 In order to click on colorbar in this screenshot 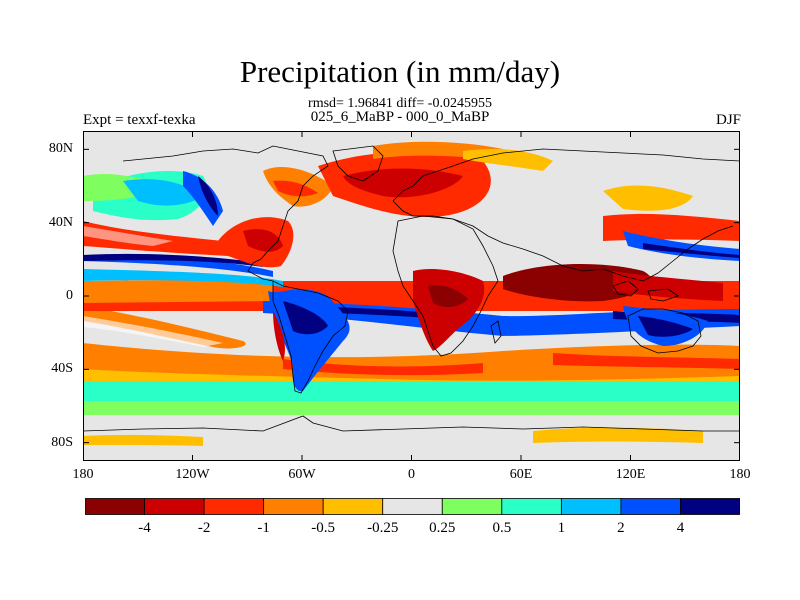, I will do `click(412, 506)`.